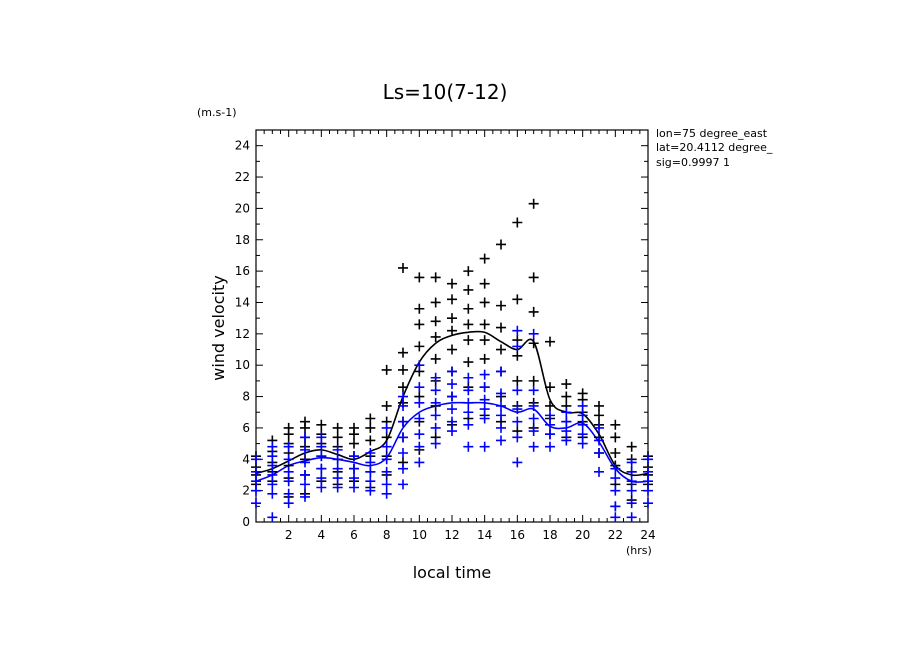 The height and width of the screenshot is (654, 904). Describe the element at coordinates (242, 240) in the screenshot. I see `y-tick-label: 18` at that location.